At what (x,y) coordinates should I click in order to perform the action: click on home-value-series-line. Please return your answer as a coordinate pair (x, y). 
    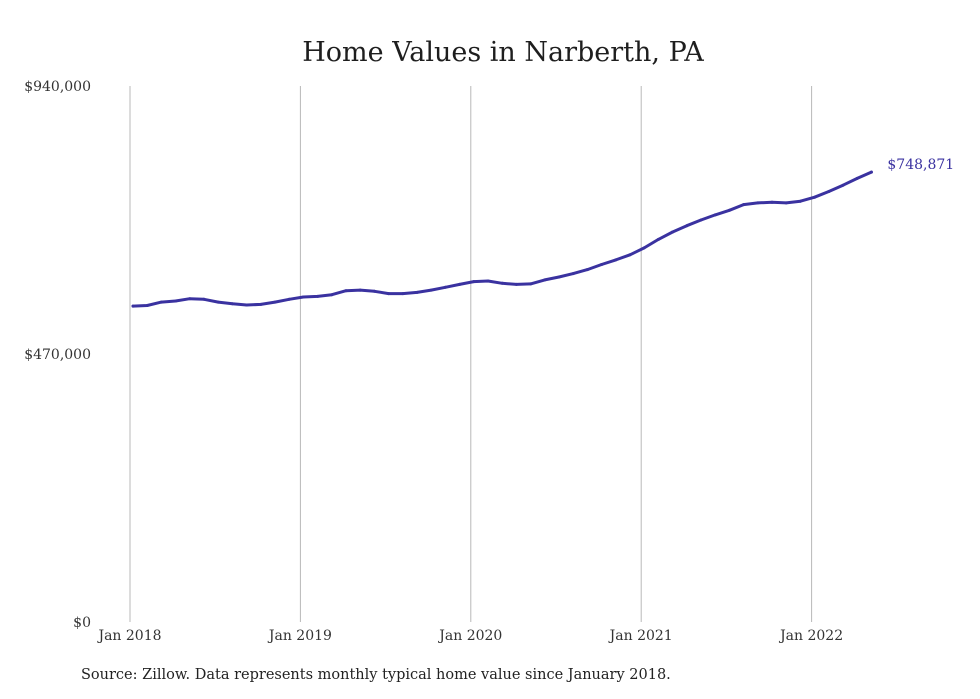
    Looking at the image, I should click on (502, 239).